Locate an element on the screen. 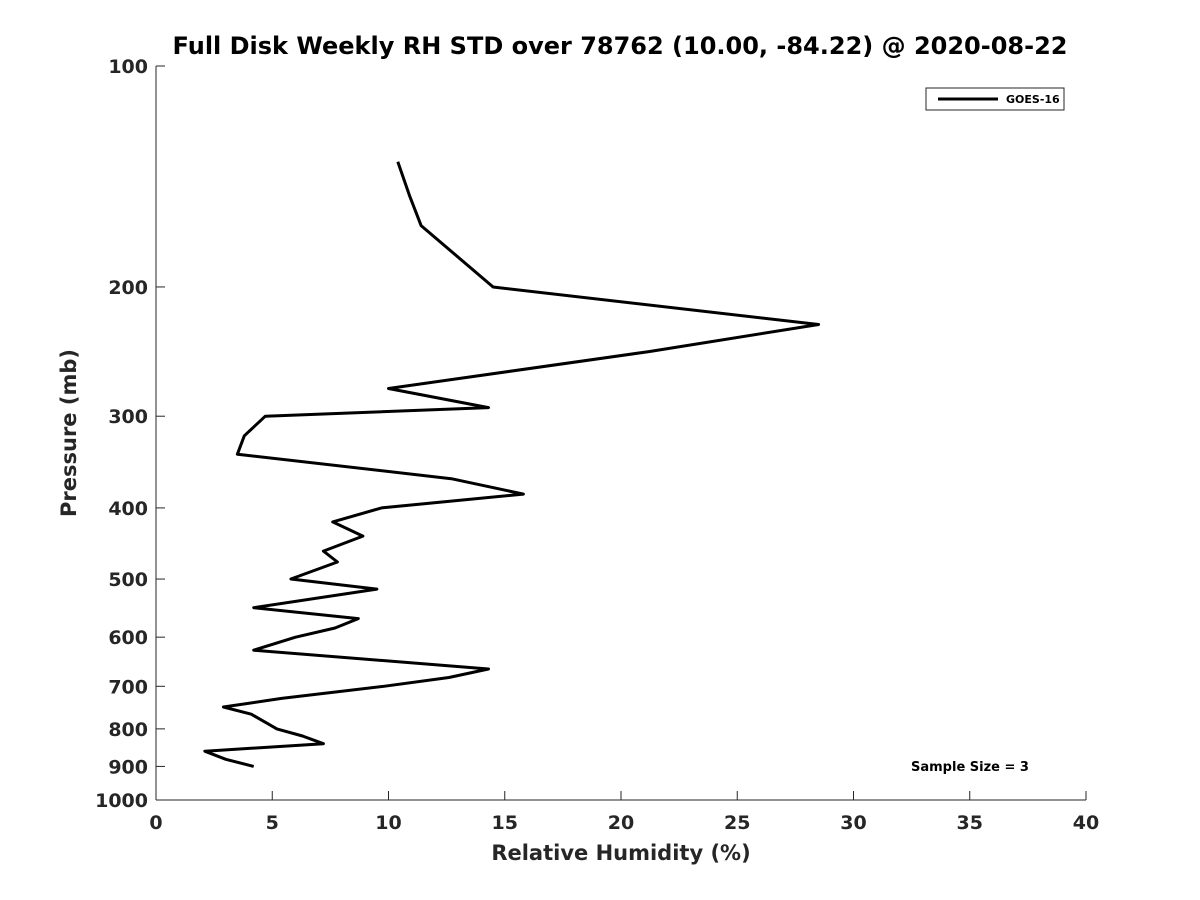 This screenshot has height=900, width=1200. legend: GOES-16 is located at coordinates (995, 99).